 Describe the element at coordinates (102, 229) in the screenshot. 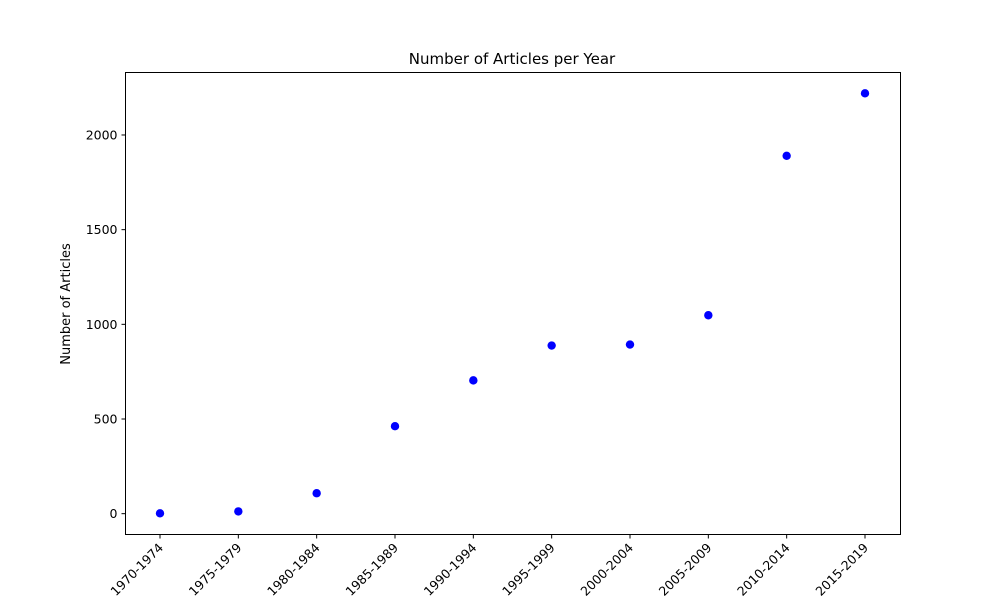

I see `y-tick-label: 1500` at that location.